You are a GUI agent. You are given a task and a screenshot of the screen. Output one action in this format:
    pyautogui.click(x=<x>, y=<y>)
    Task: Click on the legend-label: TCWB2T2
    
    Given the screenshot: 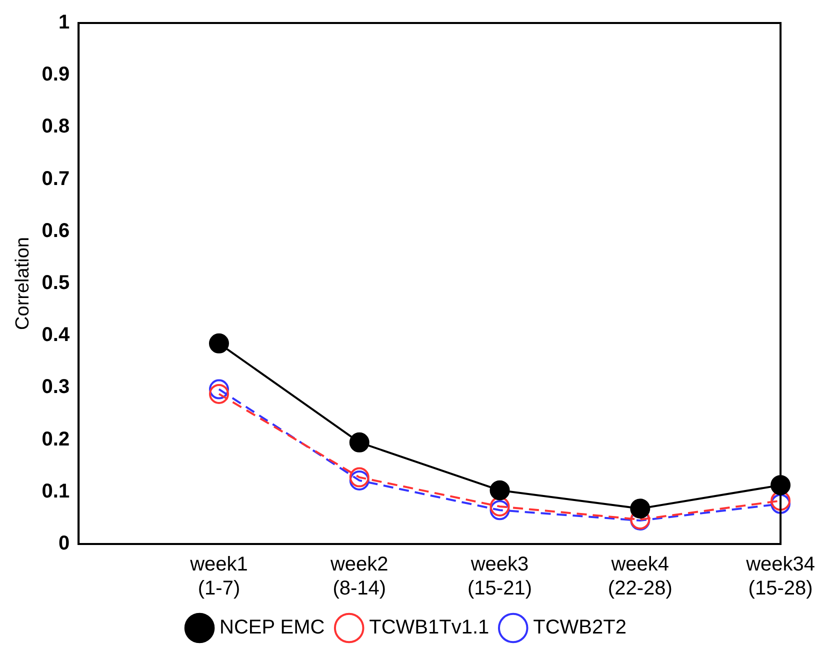 What is the action you would take?
    pyautogui.click(x=579, y=627)
    